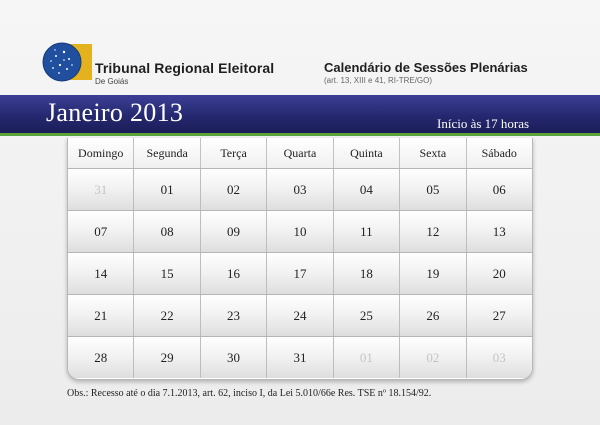 The width and height of the screenshot is (600, 425). What do you see at coordinates (433, 315) in the screenshot?
I see `day-cell: 26` at bounding box center [433, 315].